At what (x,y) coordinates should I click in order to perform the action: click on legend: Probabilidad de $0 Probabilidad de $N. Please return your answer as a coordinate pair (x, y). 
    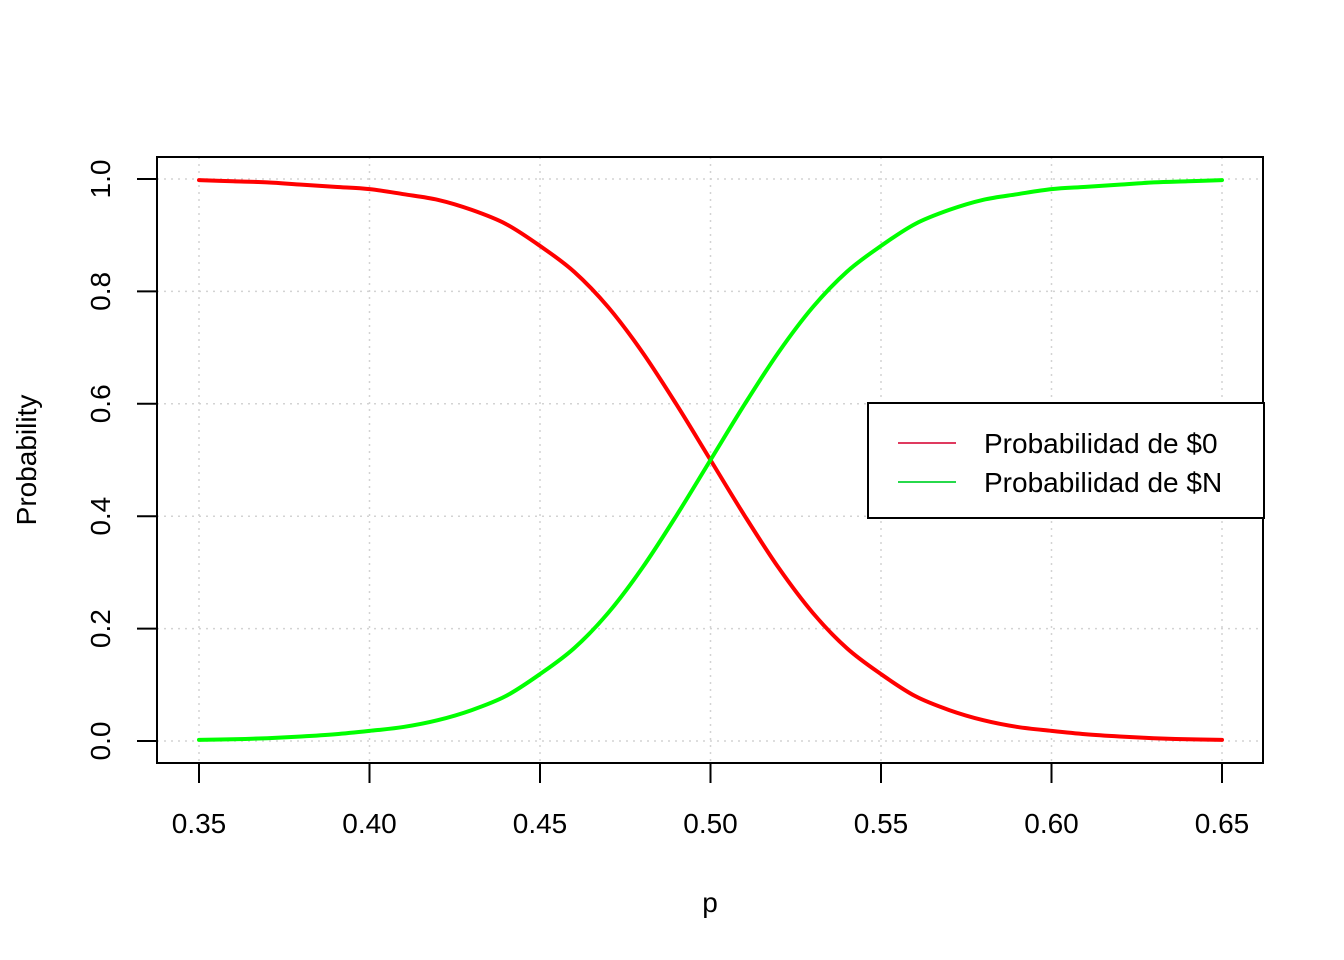
    Looking at the image, I should click on (1066, 460).